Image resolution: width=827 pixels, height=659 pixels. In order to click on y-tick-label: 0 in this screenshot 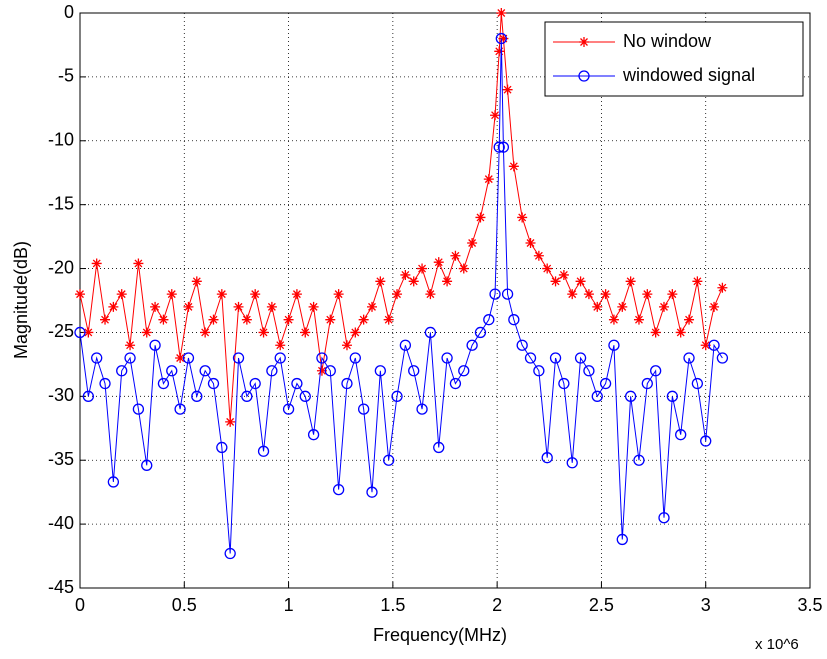, I will do `click(69, 12)`.